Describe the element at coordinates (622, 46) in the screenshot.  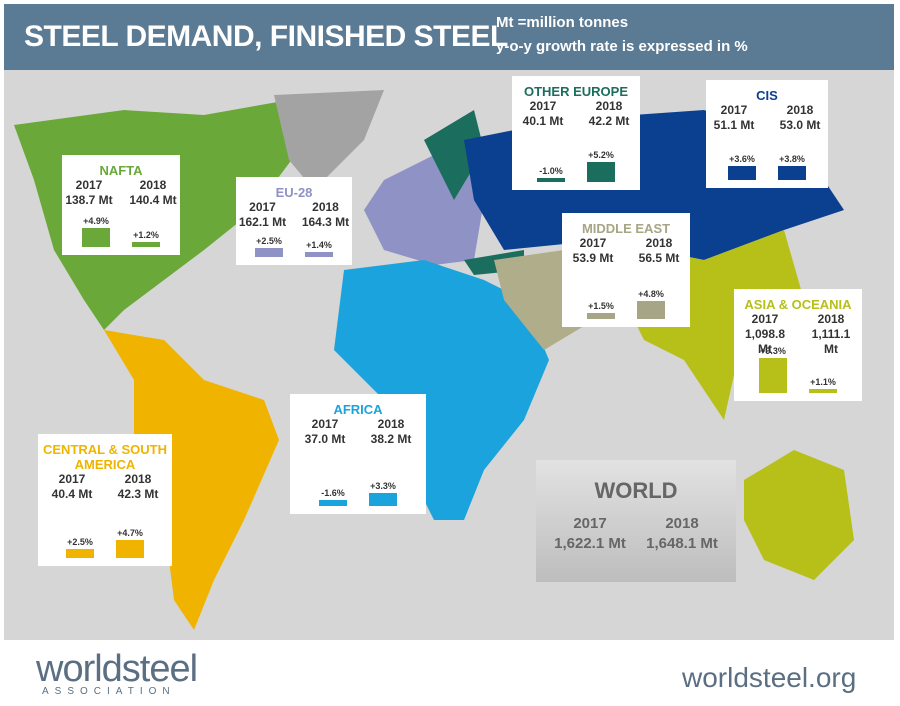
I see `note: y-o-y growth rate is expressed in %` at that location.